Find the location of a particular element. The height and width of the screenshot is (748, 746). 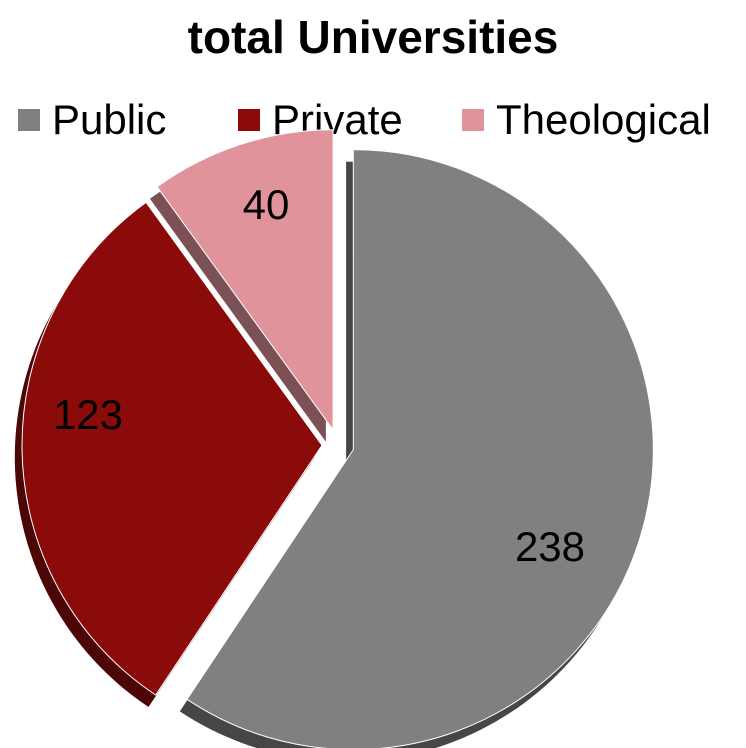

legend-label-theological: Theological is located at coordinates (603, 119).